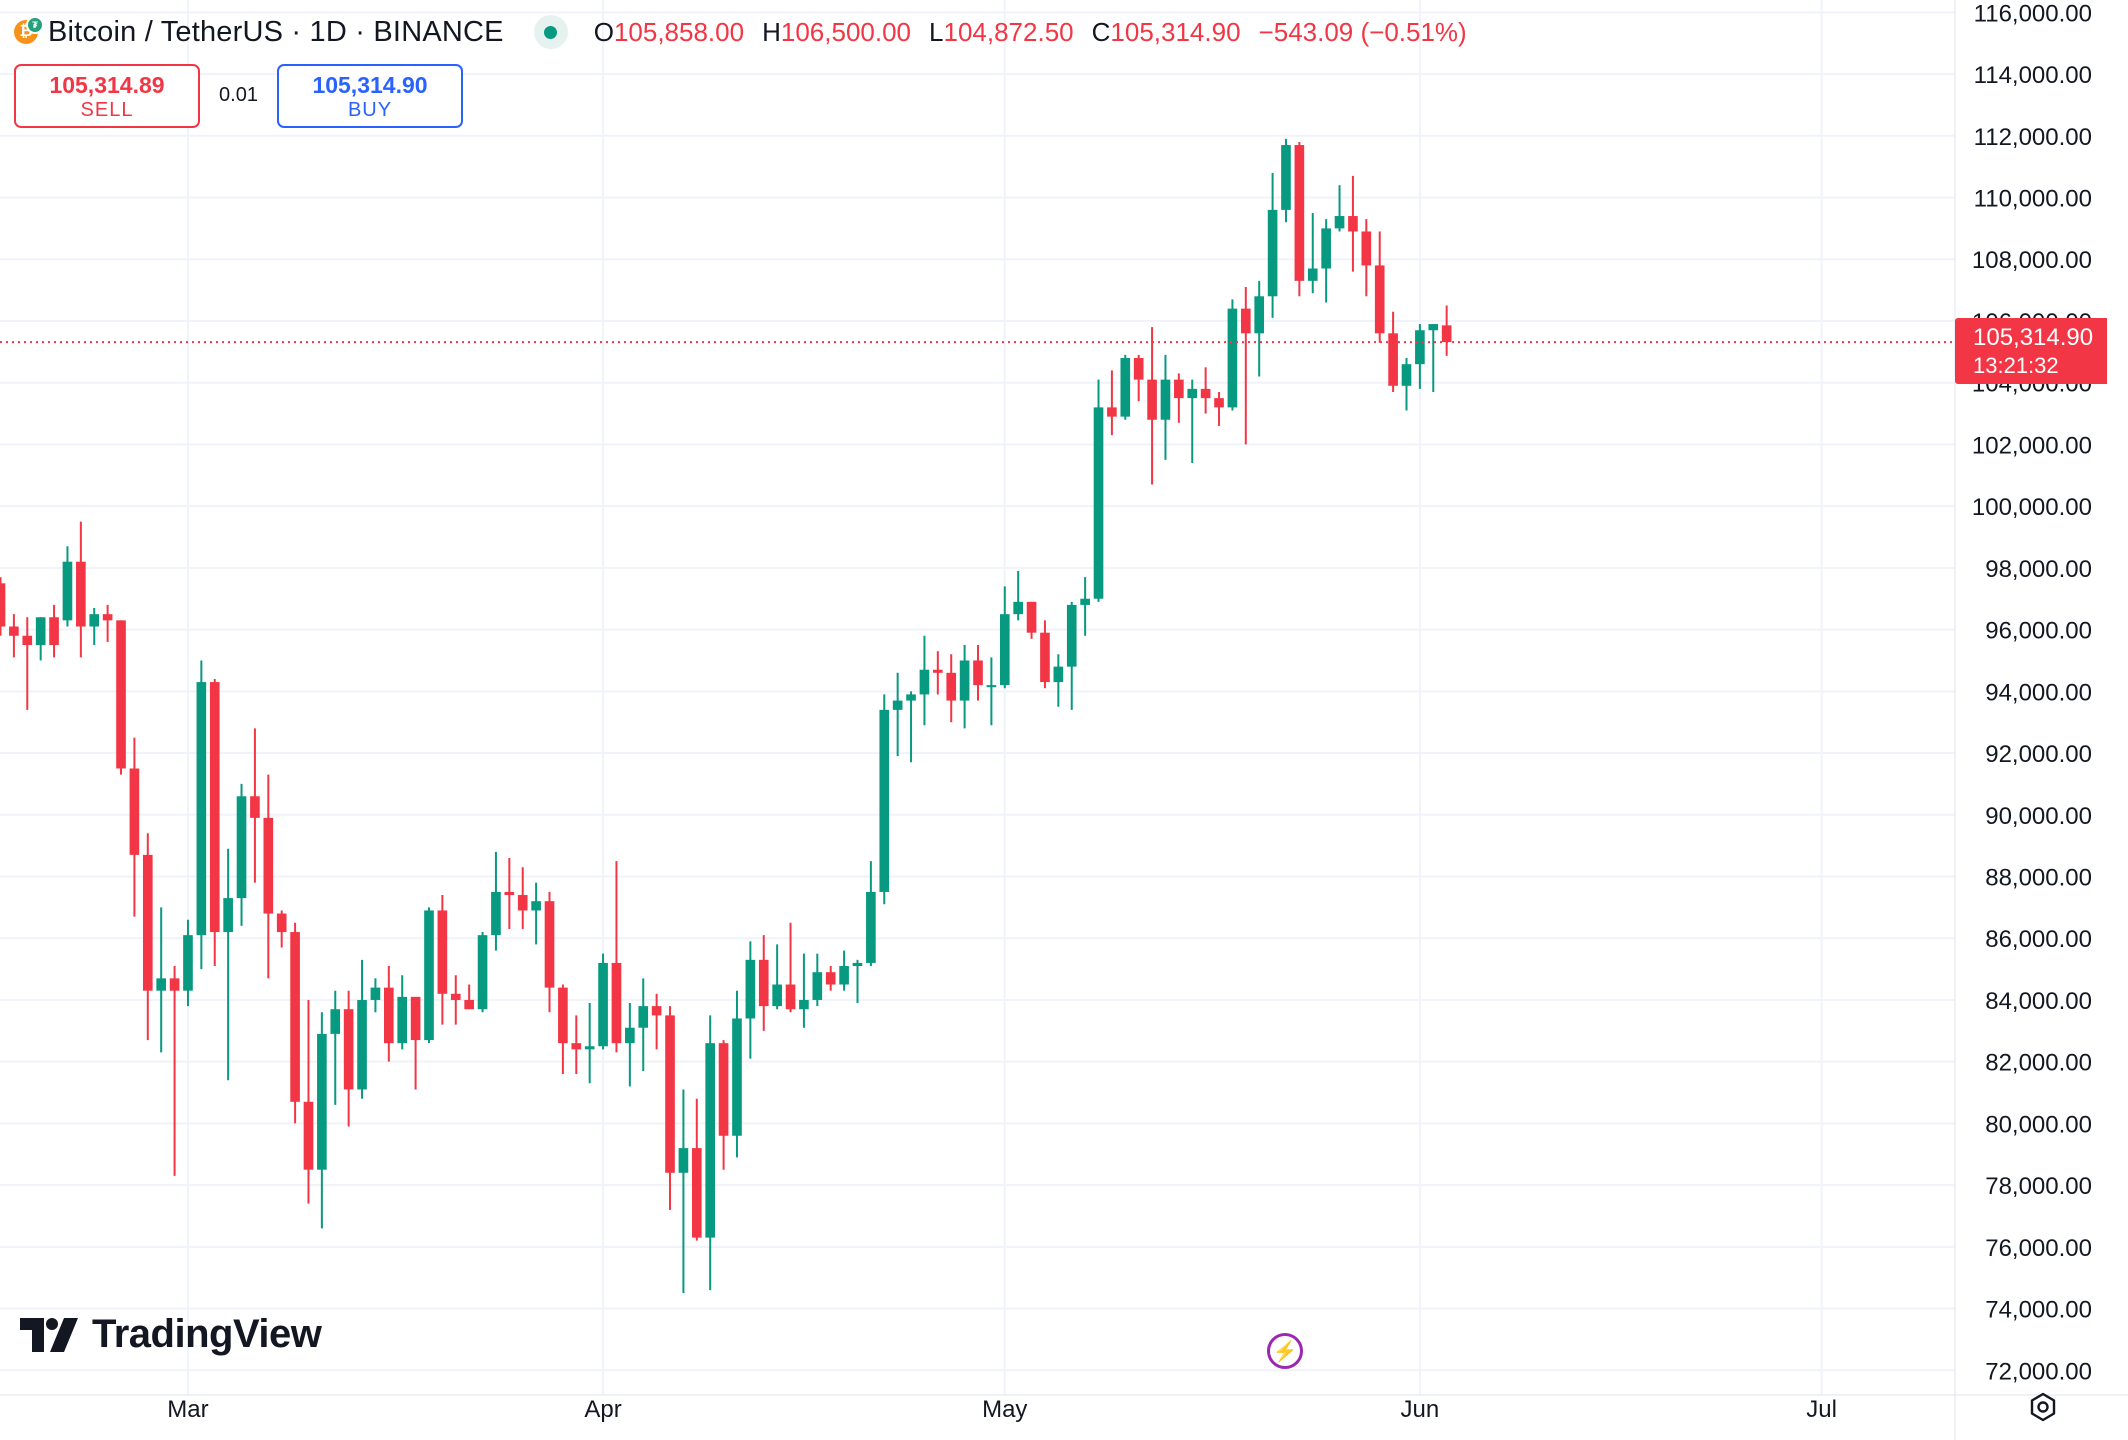  What do you see at coordinates (2016, 365) in the screenshot?
I see `candle-countdown: 13:21:32` at bounding box center [2016, 365].